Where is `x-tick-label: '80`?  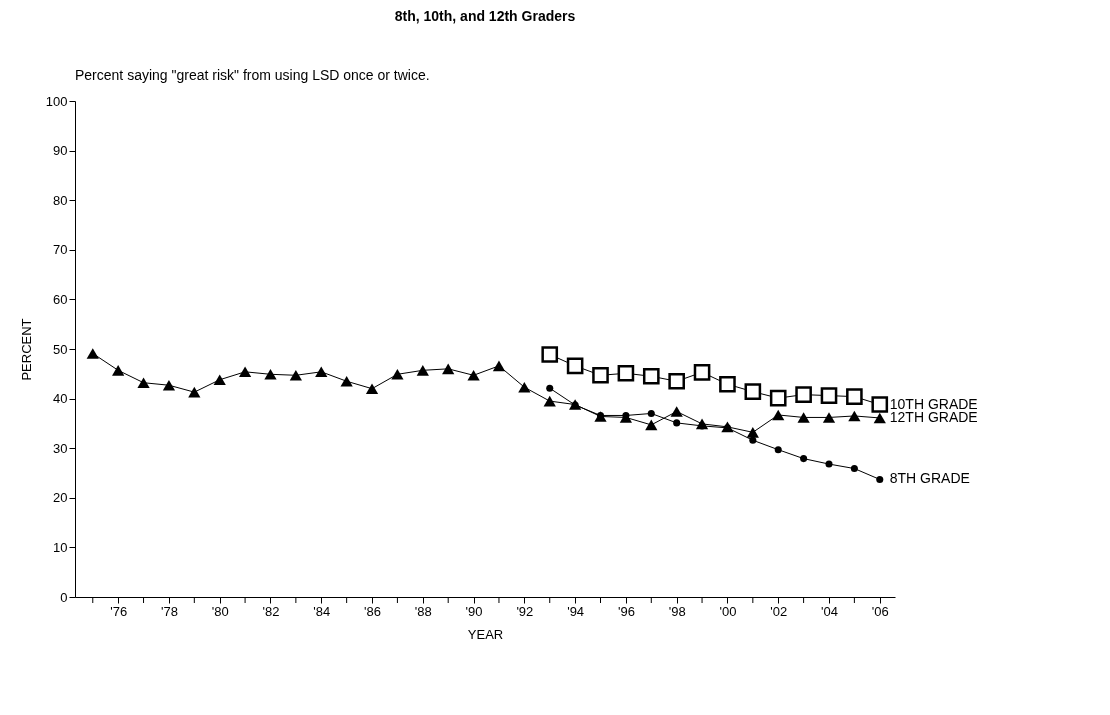 x-tick-label: '80 is located at coordinates (220, 611).